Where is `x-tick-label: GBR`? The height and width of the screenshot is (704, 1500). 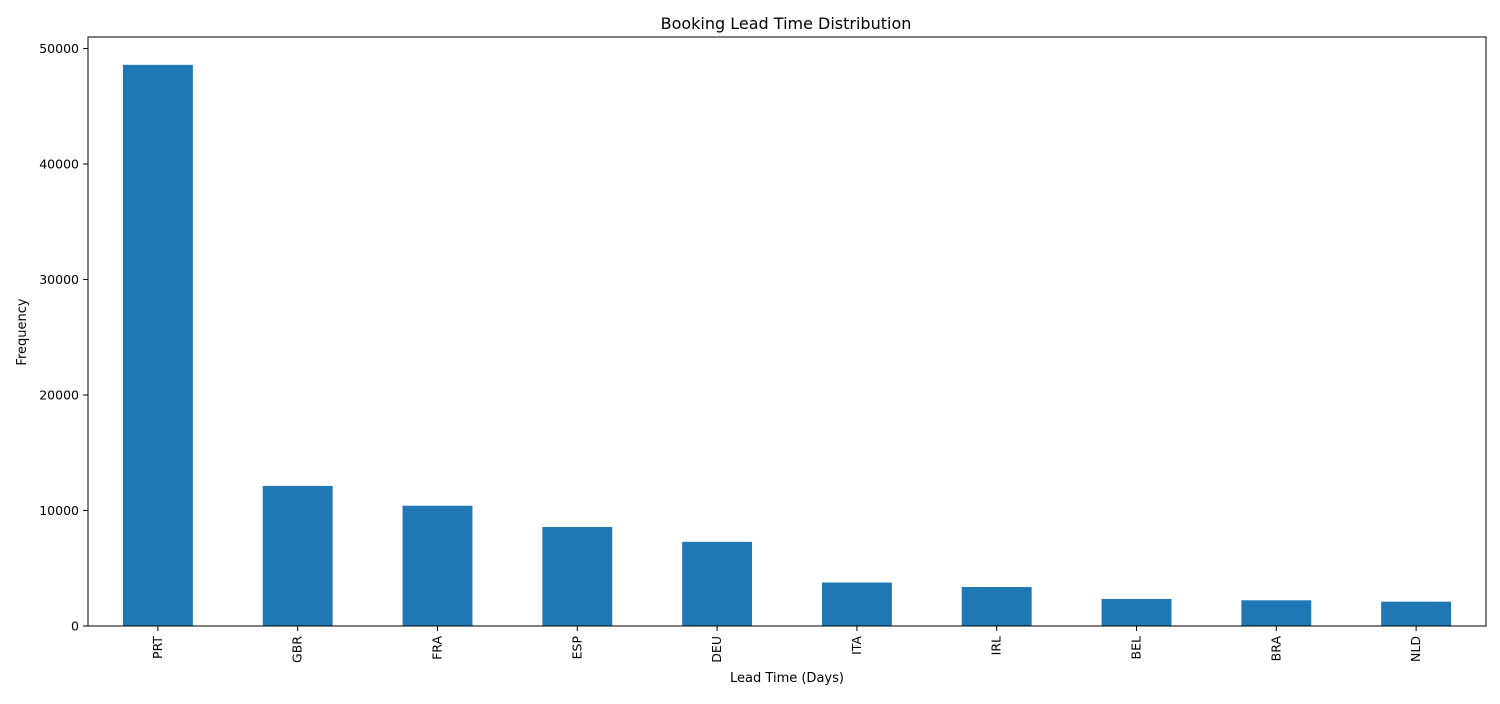 x-tick-label: GBR is located at coordinates (297, 649).